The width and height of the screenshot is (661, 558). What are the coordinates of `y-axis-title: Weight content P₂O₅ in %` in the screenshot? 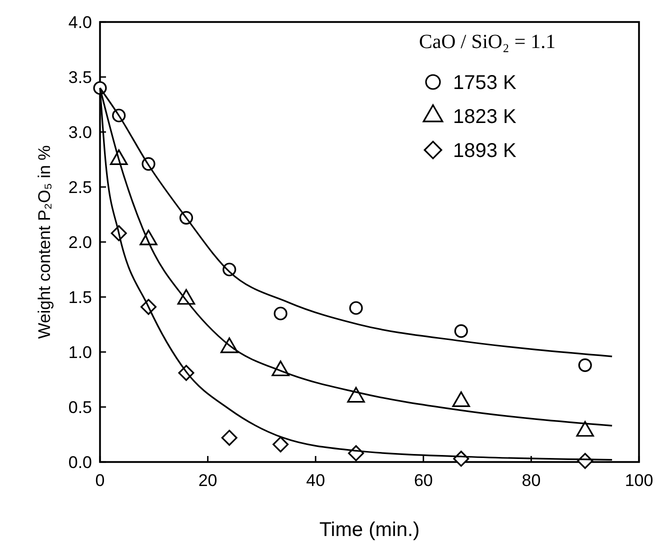 It's located at (44, 242).